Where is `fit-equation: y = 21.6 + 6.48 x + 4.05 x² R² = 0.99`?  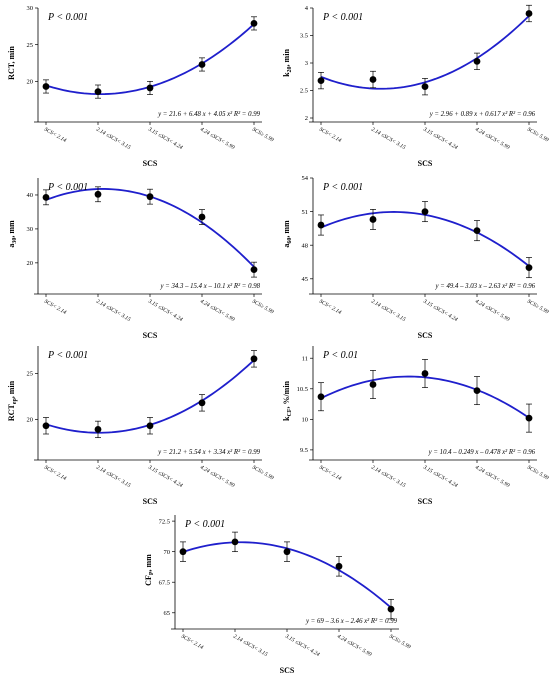
fit-equation: y = 21.6 + 6.48 x + 4.05 x² R² = 0.99 is located at coordinates (208, 114).